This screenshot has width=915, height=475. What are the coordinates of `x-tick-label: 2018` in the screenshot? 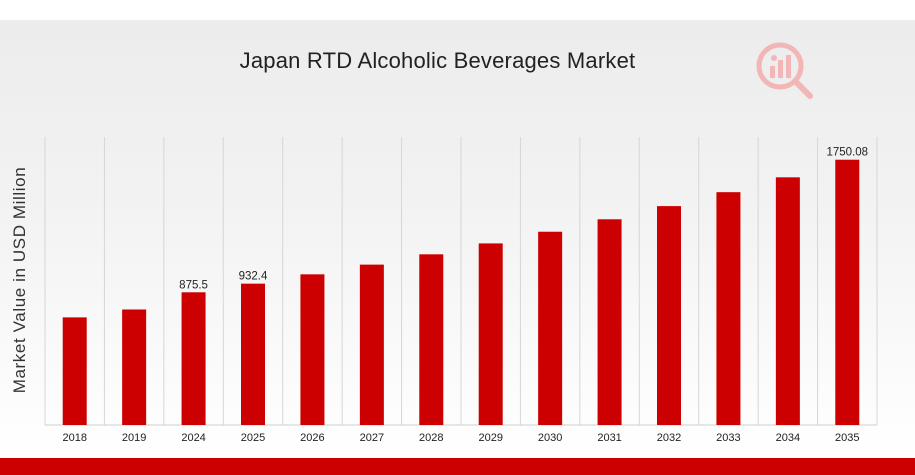 It's located at (74, 438).